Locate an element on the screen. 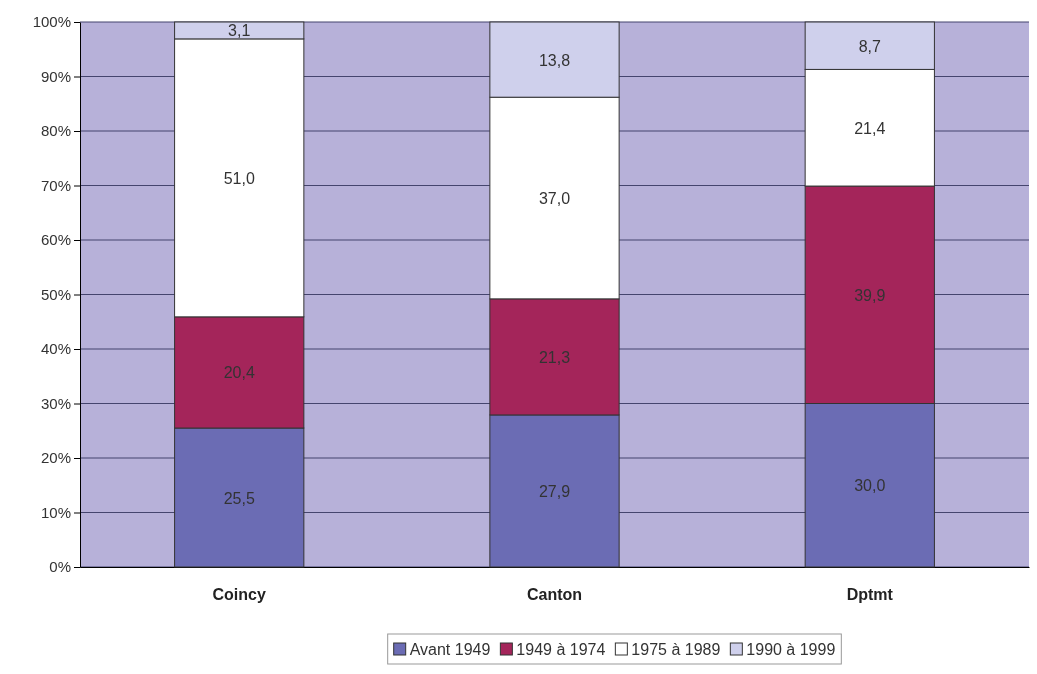  data-label: 13,8 is located at coordinates (554, 60).